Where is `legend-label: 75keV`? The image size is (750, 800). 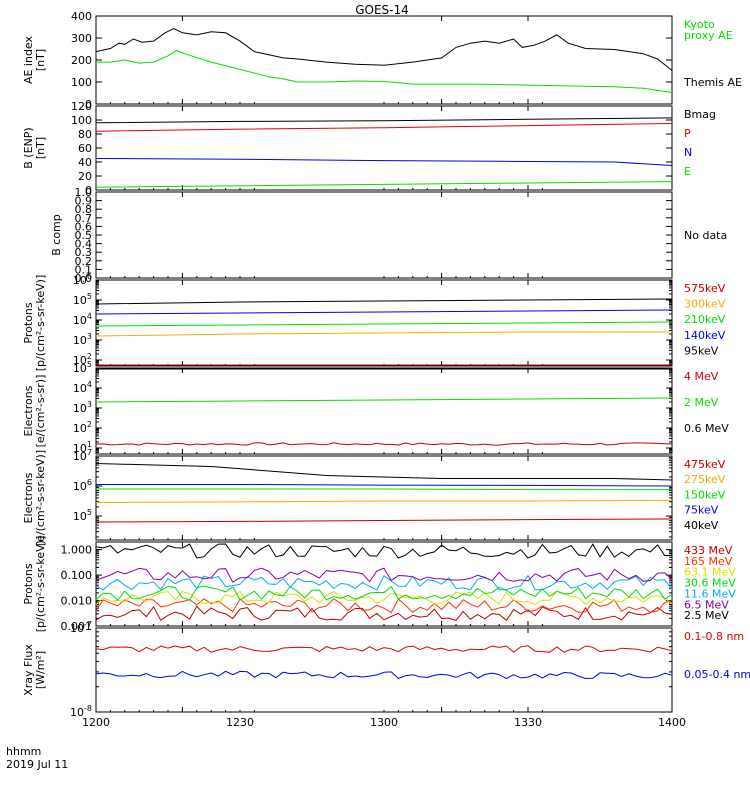 legend-label: 75keV is located at coordinates (701, 510).